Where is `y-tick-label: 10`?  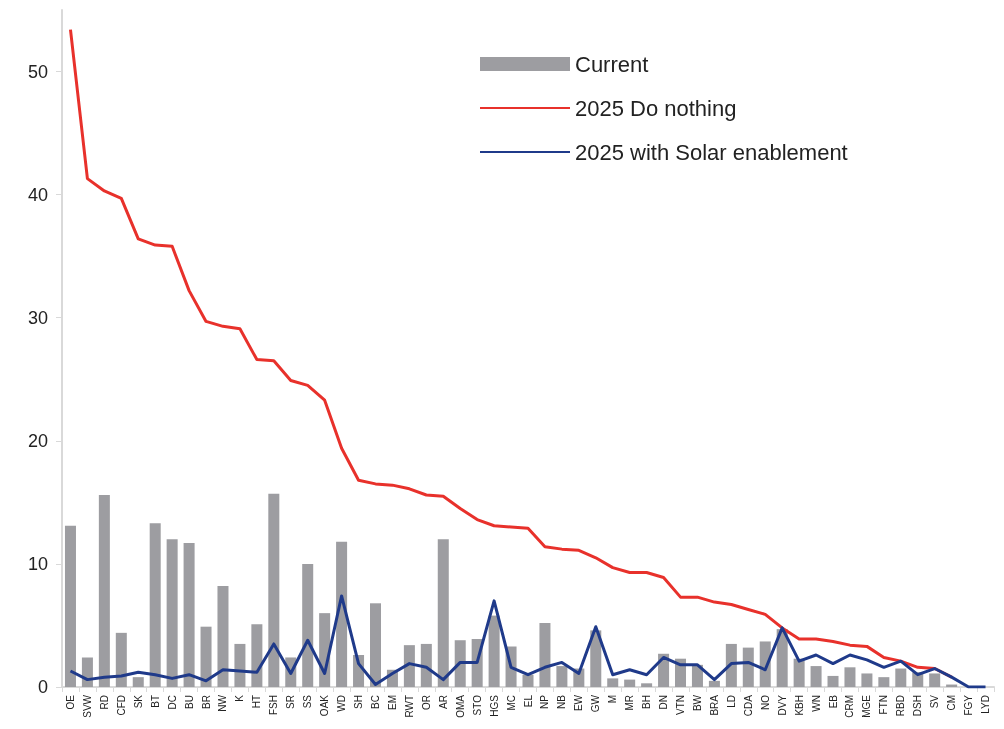
y-tick-label: 10 is located at coordinates (37, 563).